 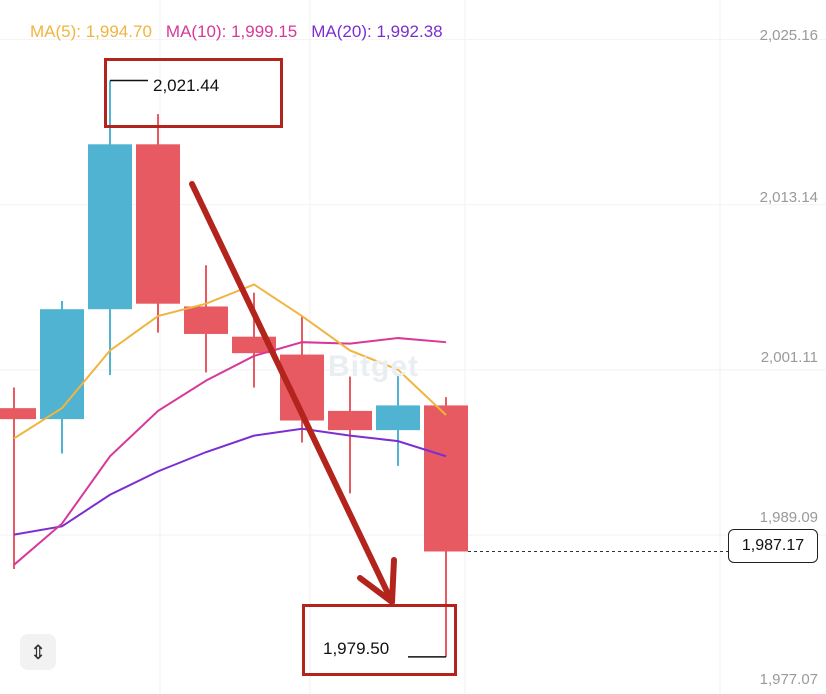 I want to click on high-annotation-box, so click(x=193, y=93).